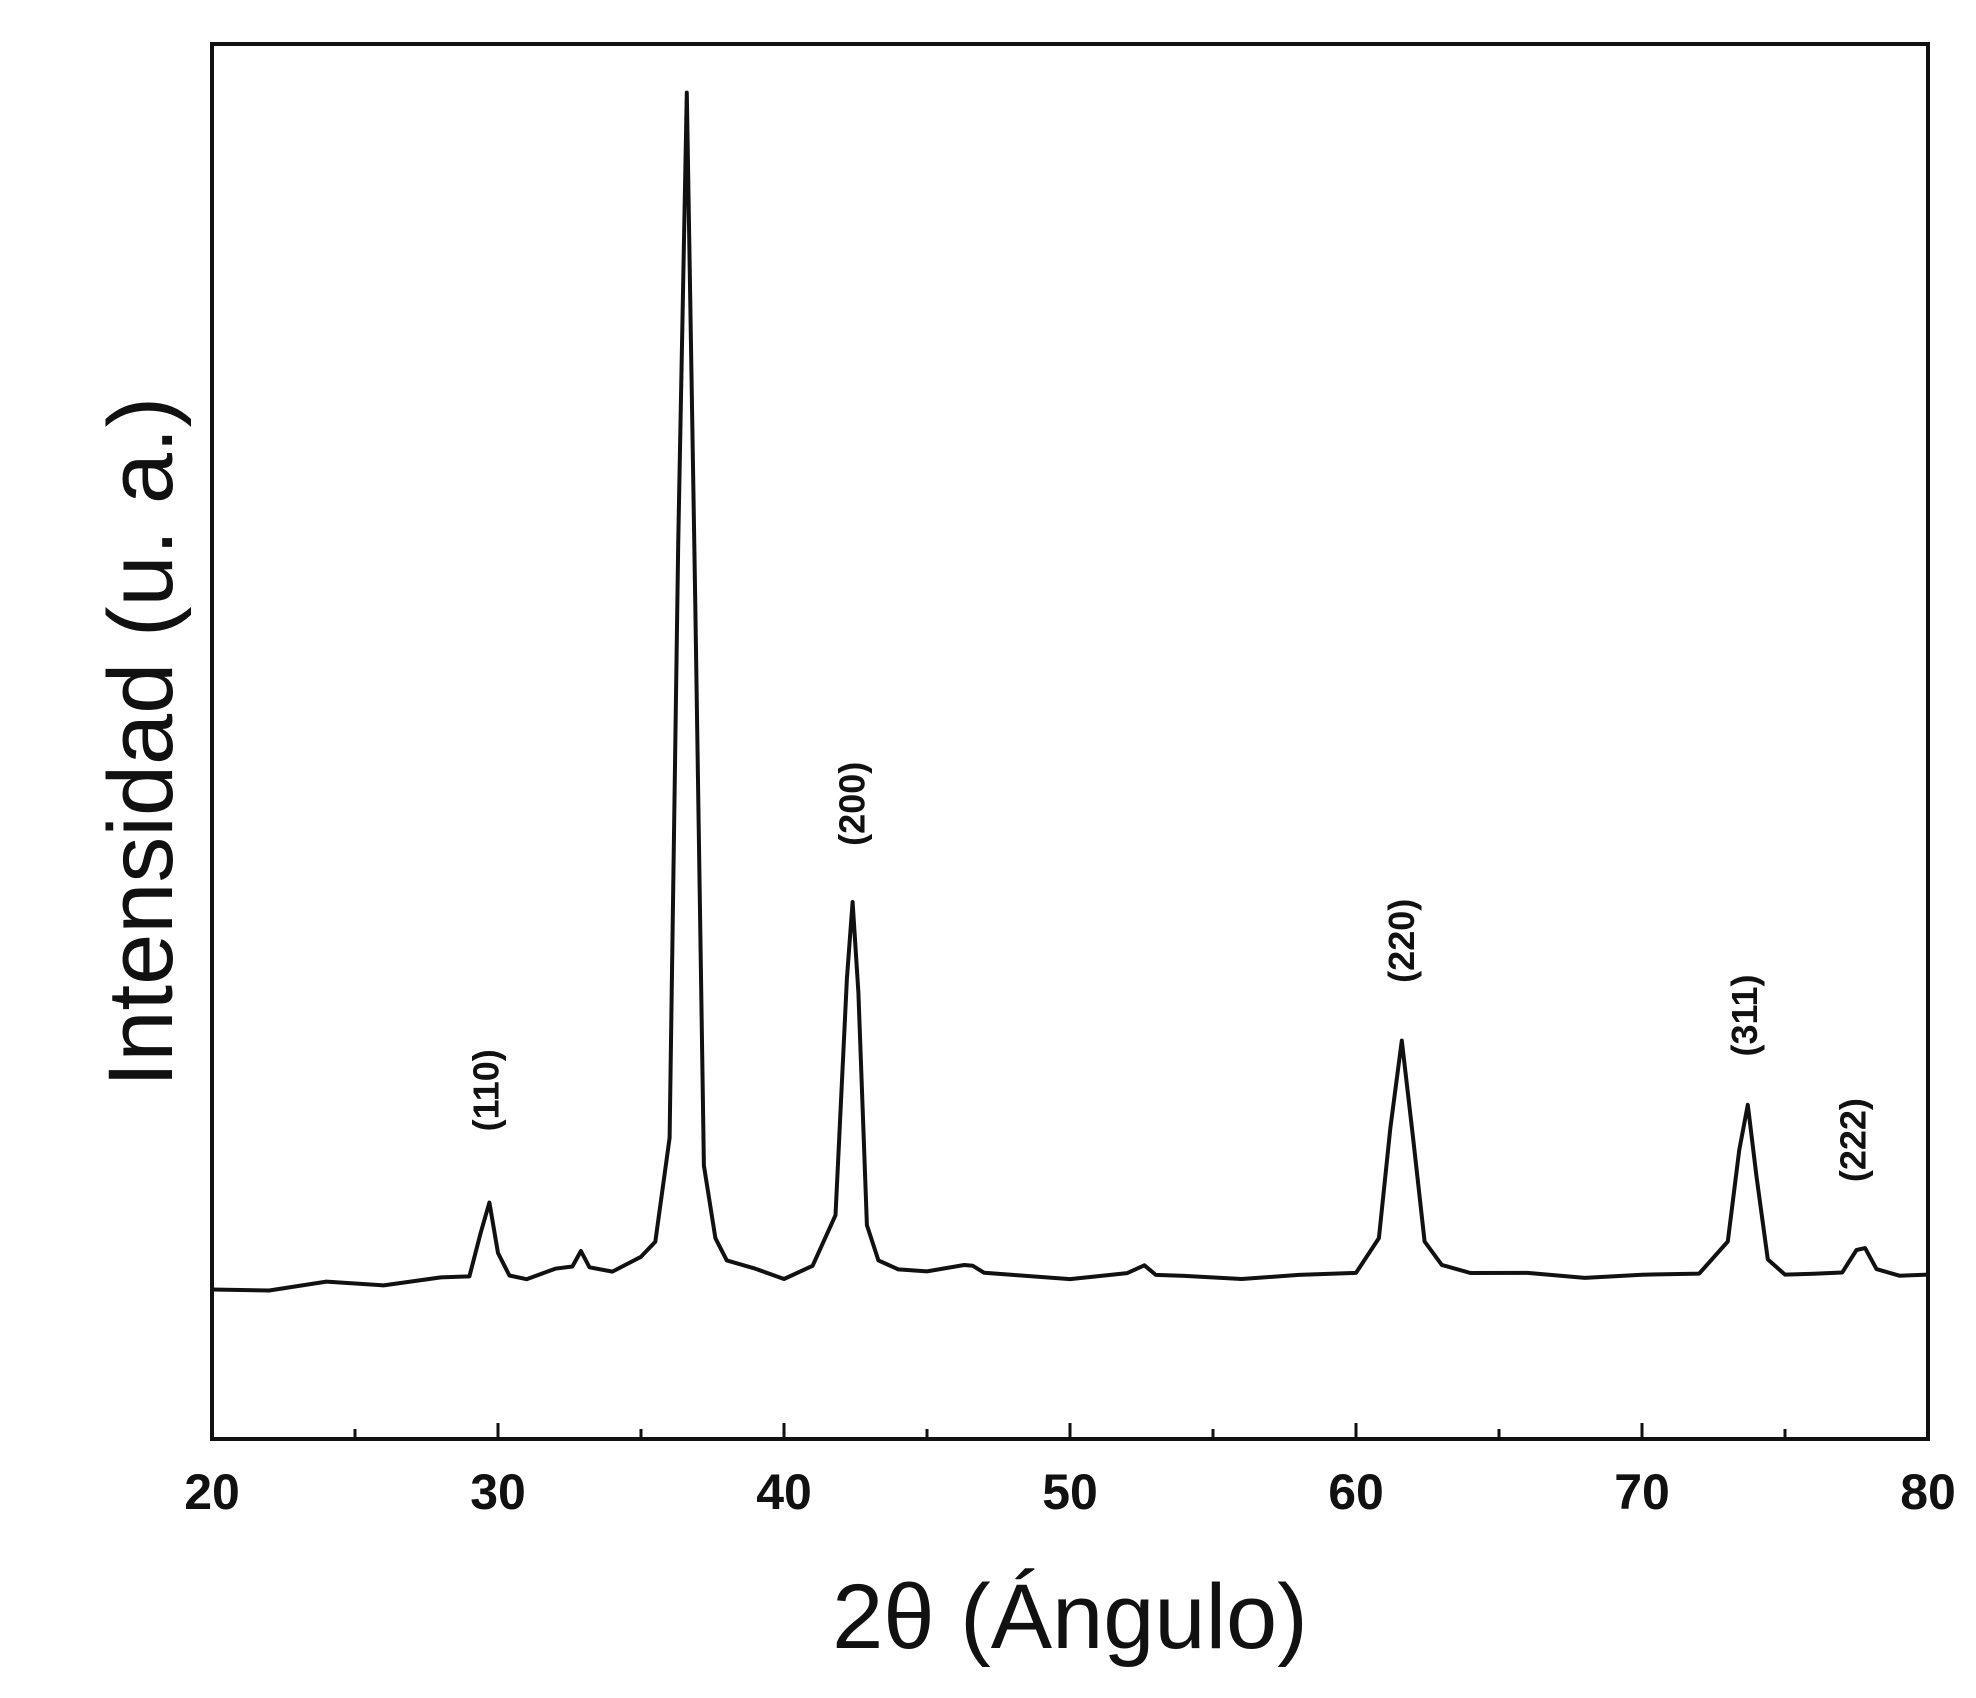 The height and width of the screenshot is (1698, 1976). I want to click on x-tick-label: 60, so click(1356, 1492).